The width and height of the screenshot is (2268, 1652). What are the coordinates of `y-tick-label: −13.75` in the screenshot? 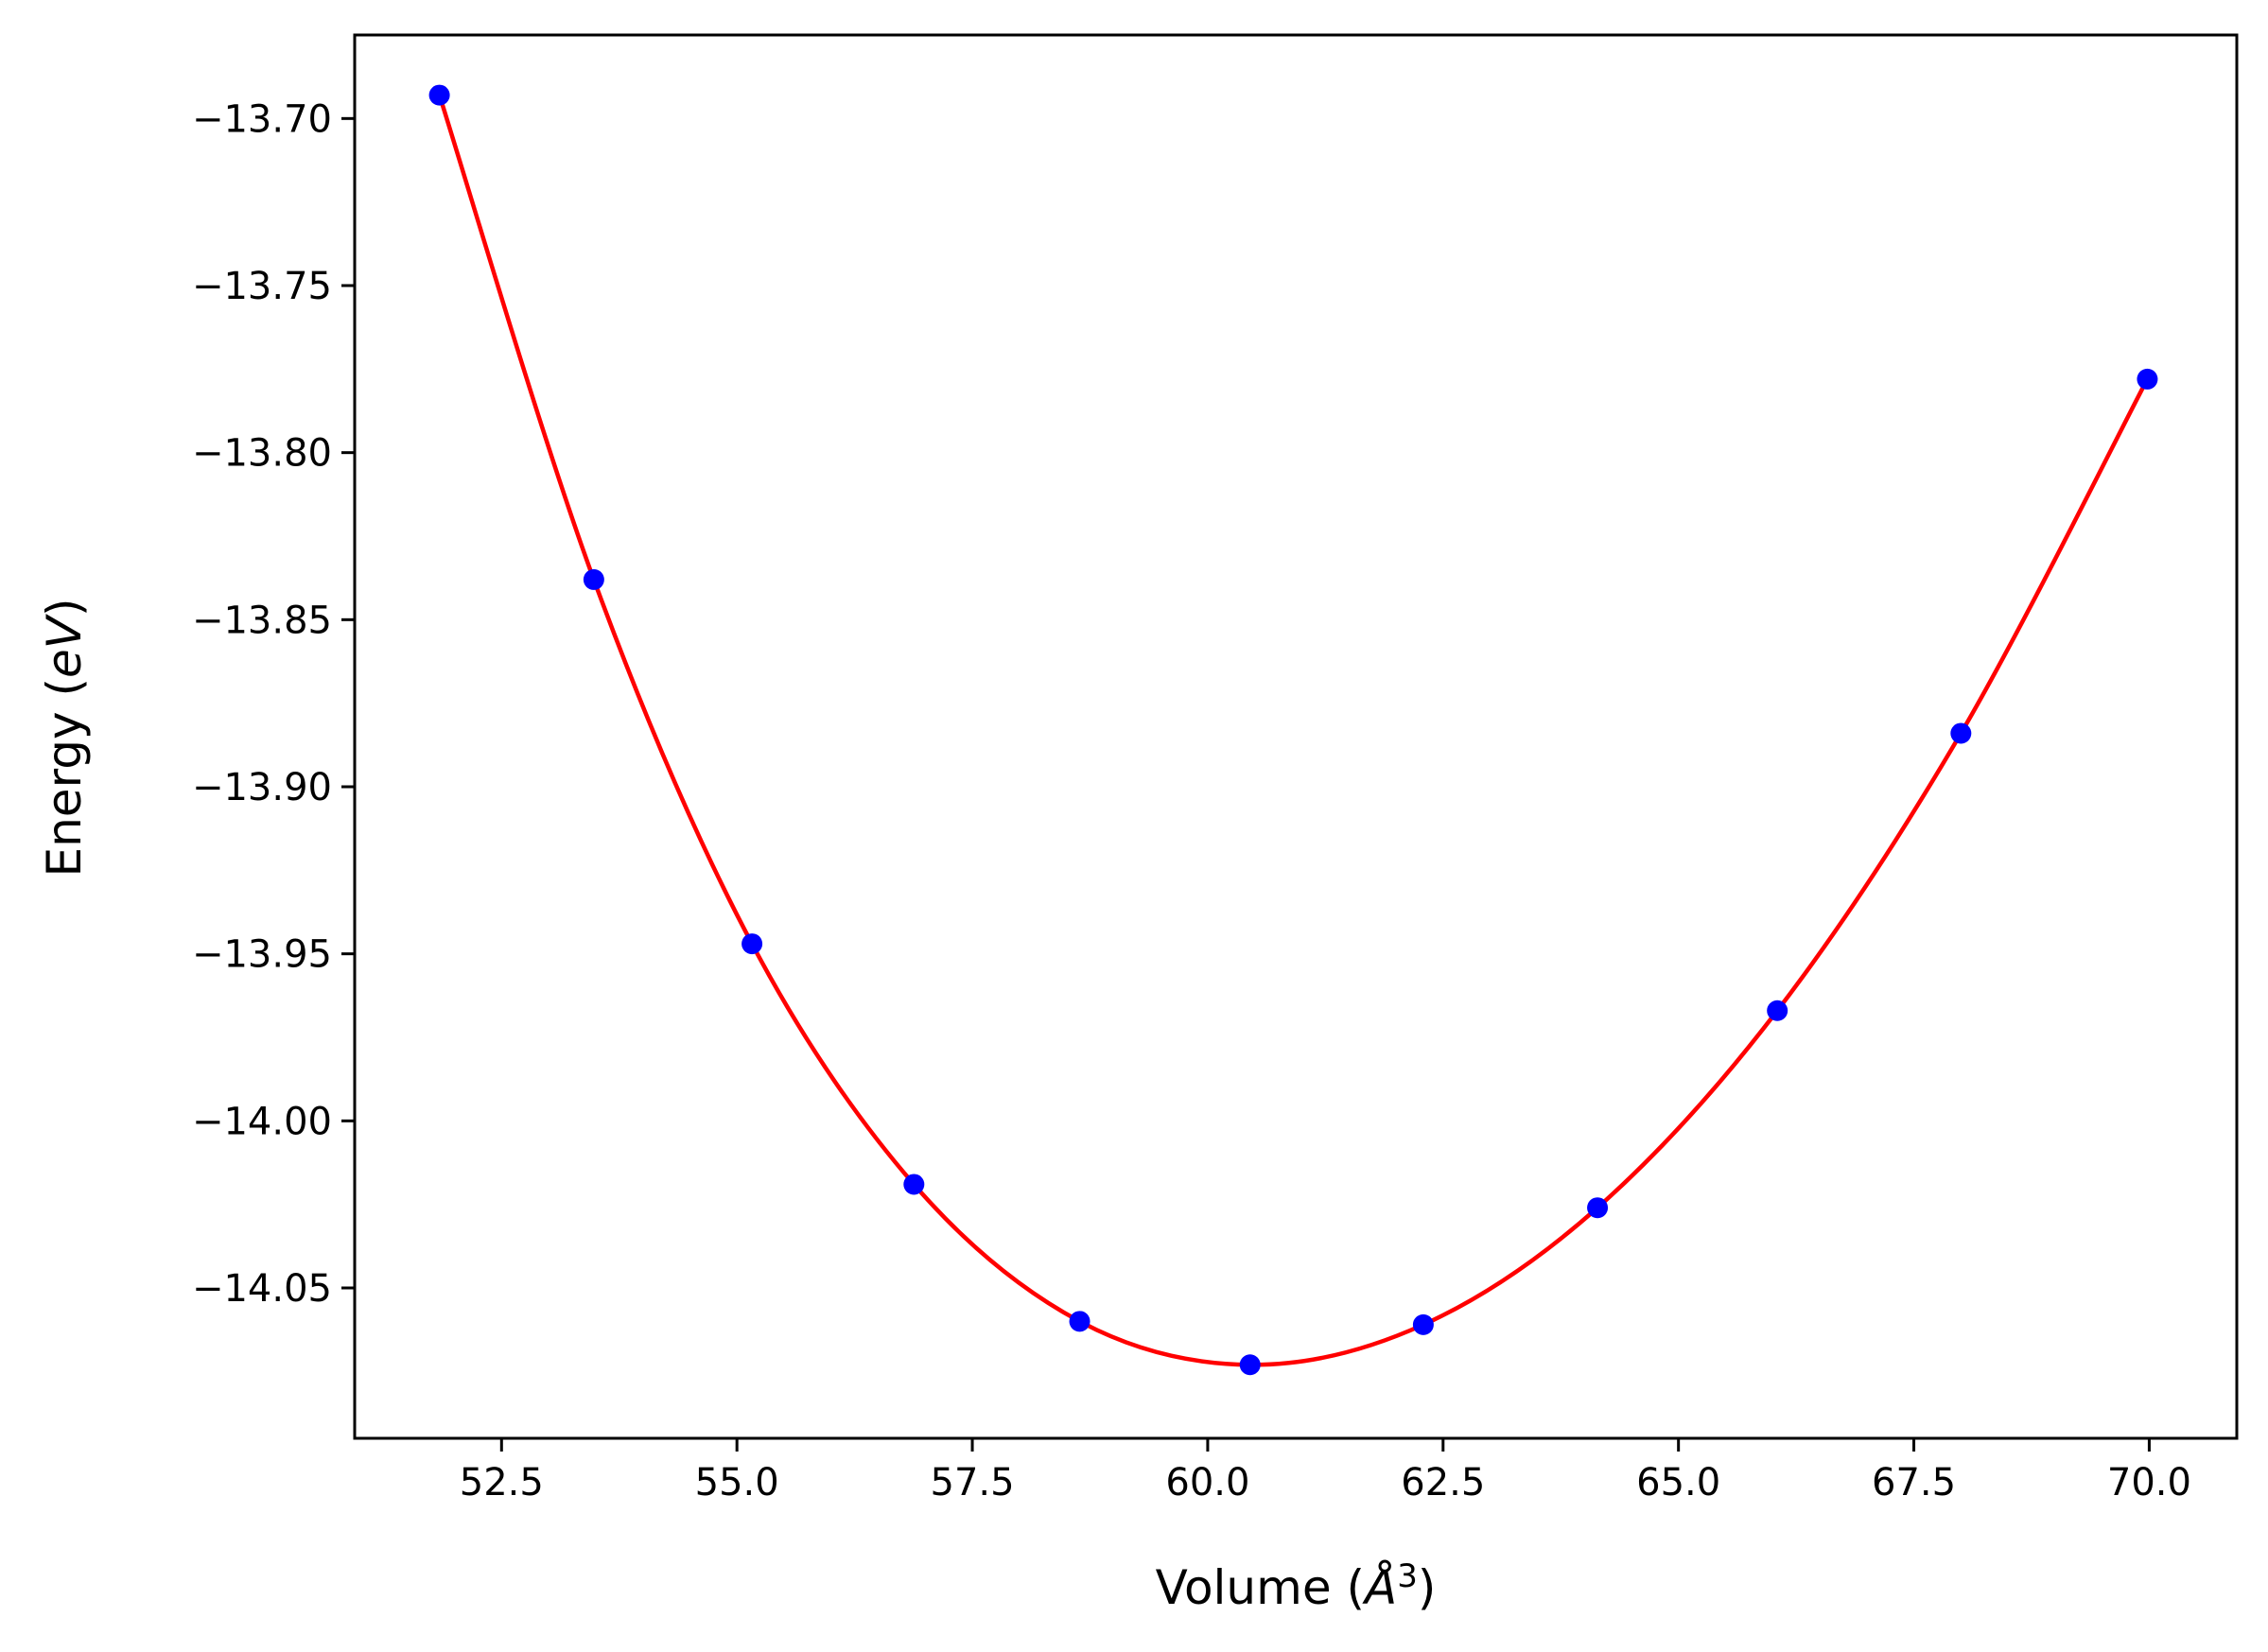 It's located at (262, 287).